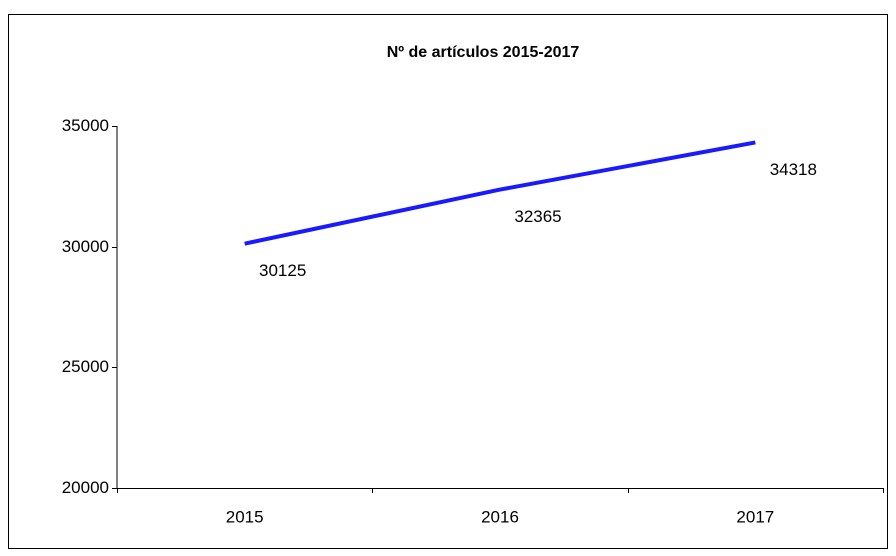 The height and width of the screenshot is (556, 896). What do you see at coordinates (85, 366) in the screenshot?
I see `y-tick-label: 25000` at bounding box center [85, 366].